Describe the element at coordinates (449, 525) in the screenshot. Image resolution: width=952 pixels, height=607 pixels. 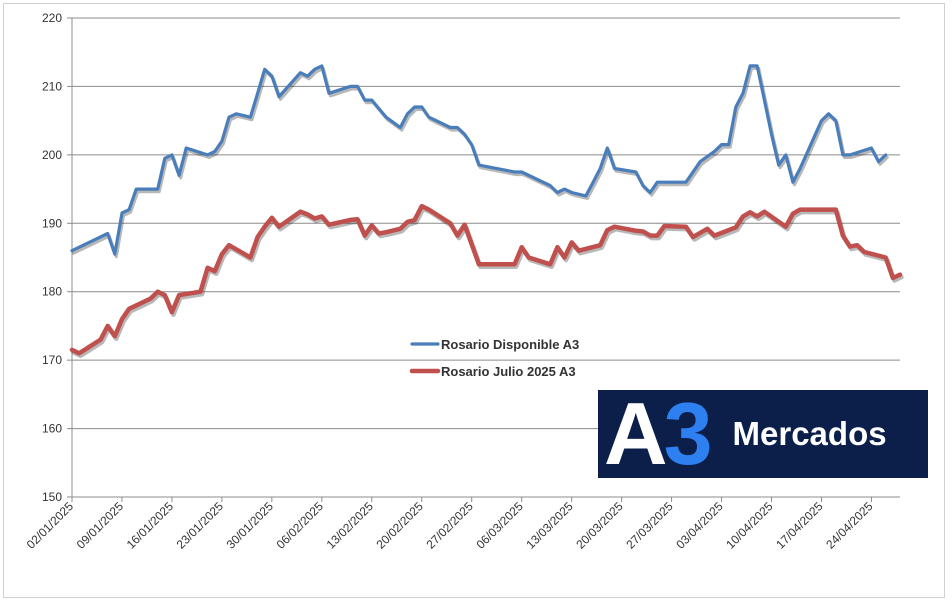
I see `x-tick-label: 27/02/2025` at that location.